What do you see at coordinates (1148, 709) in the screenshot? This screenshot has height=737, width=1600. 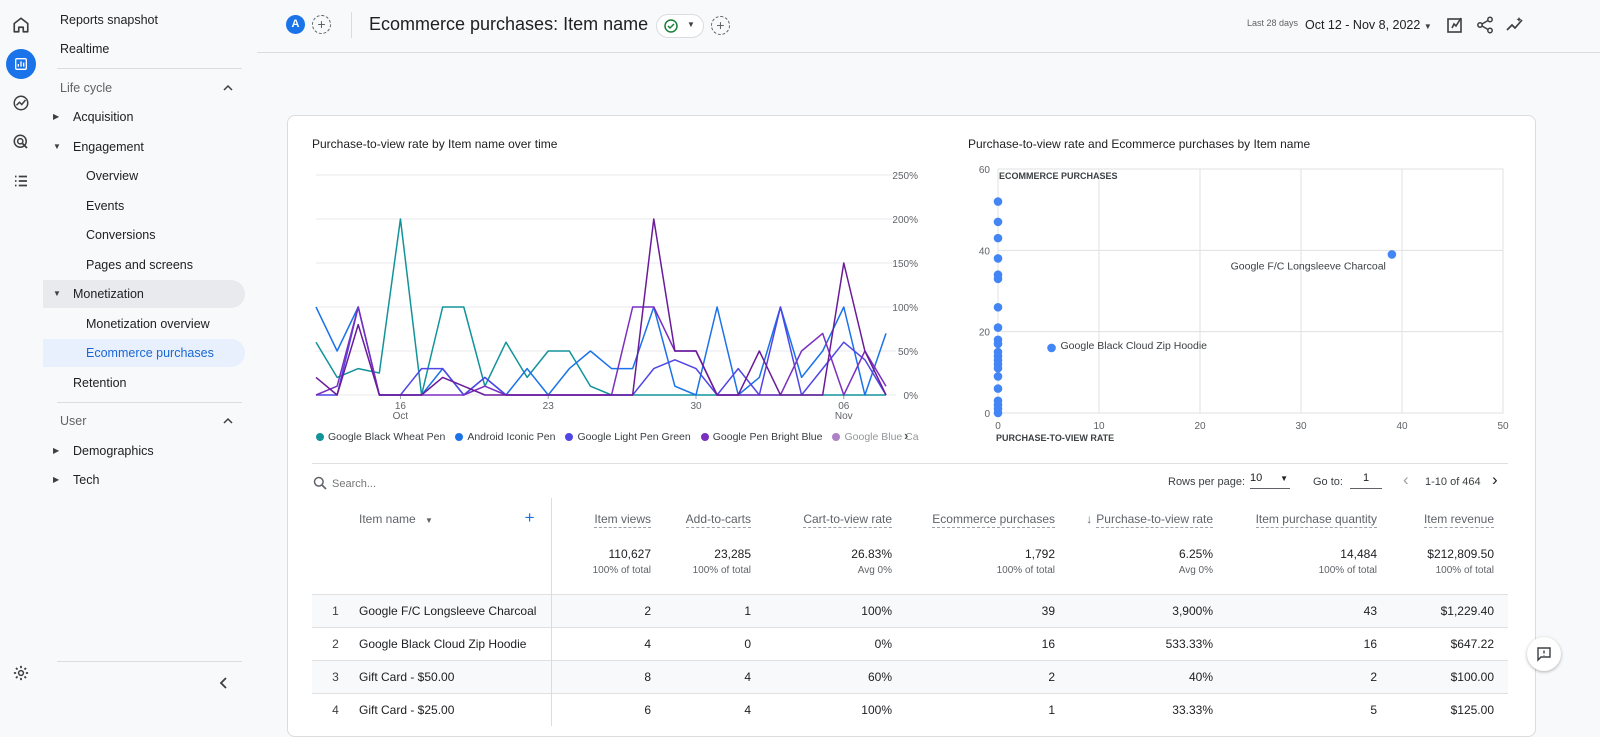 I see `table-cell: 33.33%` at bounding box center [1148, 709].